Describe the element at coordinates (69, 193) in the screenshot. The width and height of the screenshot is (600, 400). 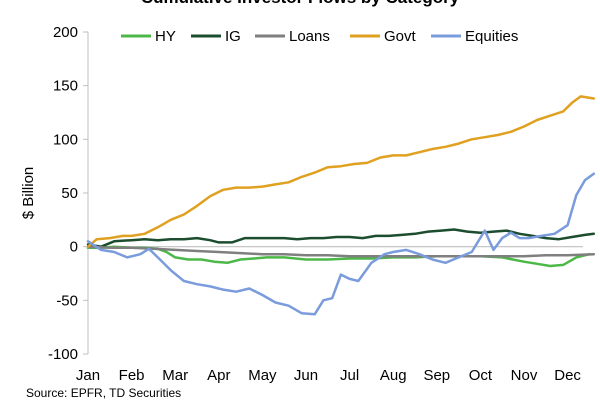
I see `y-tick-label: 50` at that location.